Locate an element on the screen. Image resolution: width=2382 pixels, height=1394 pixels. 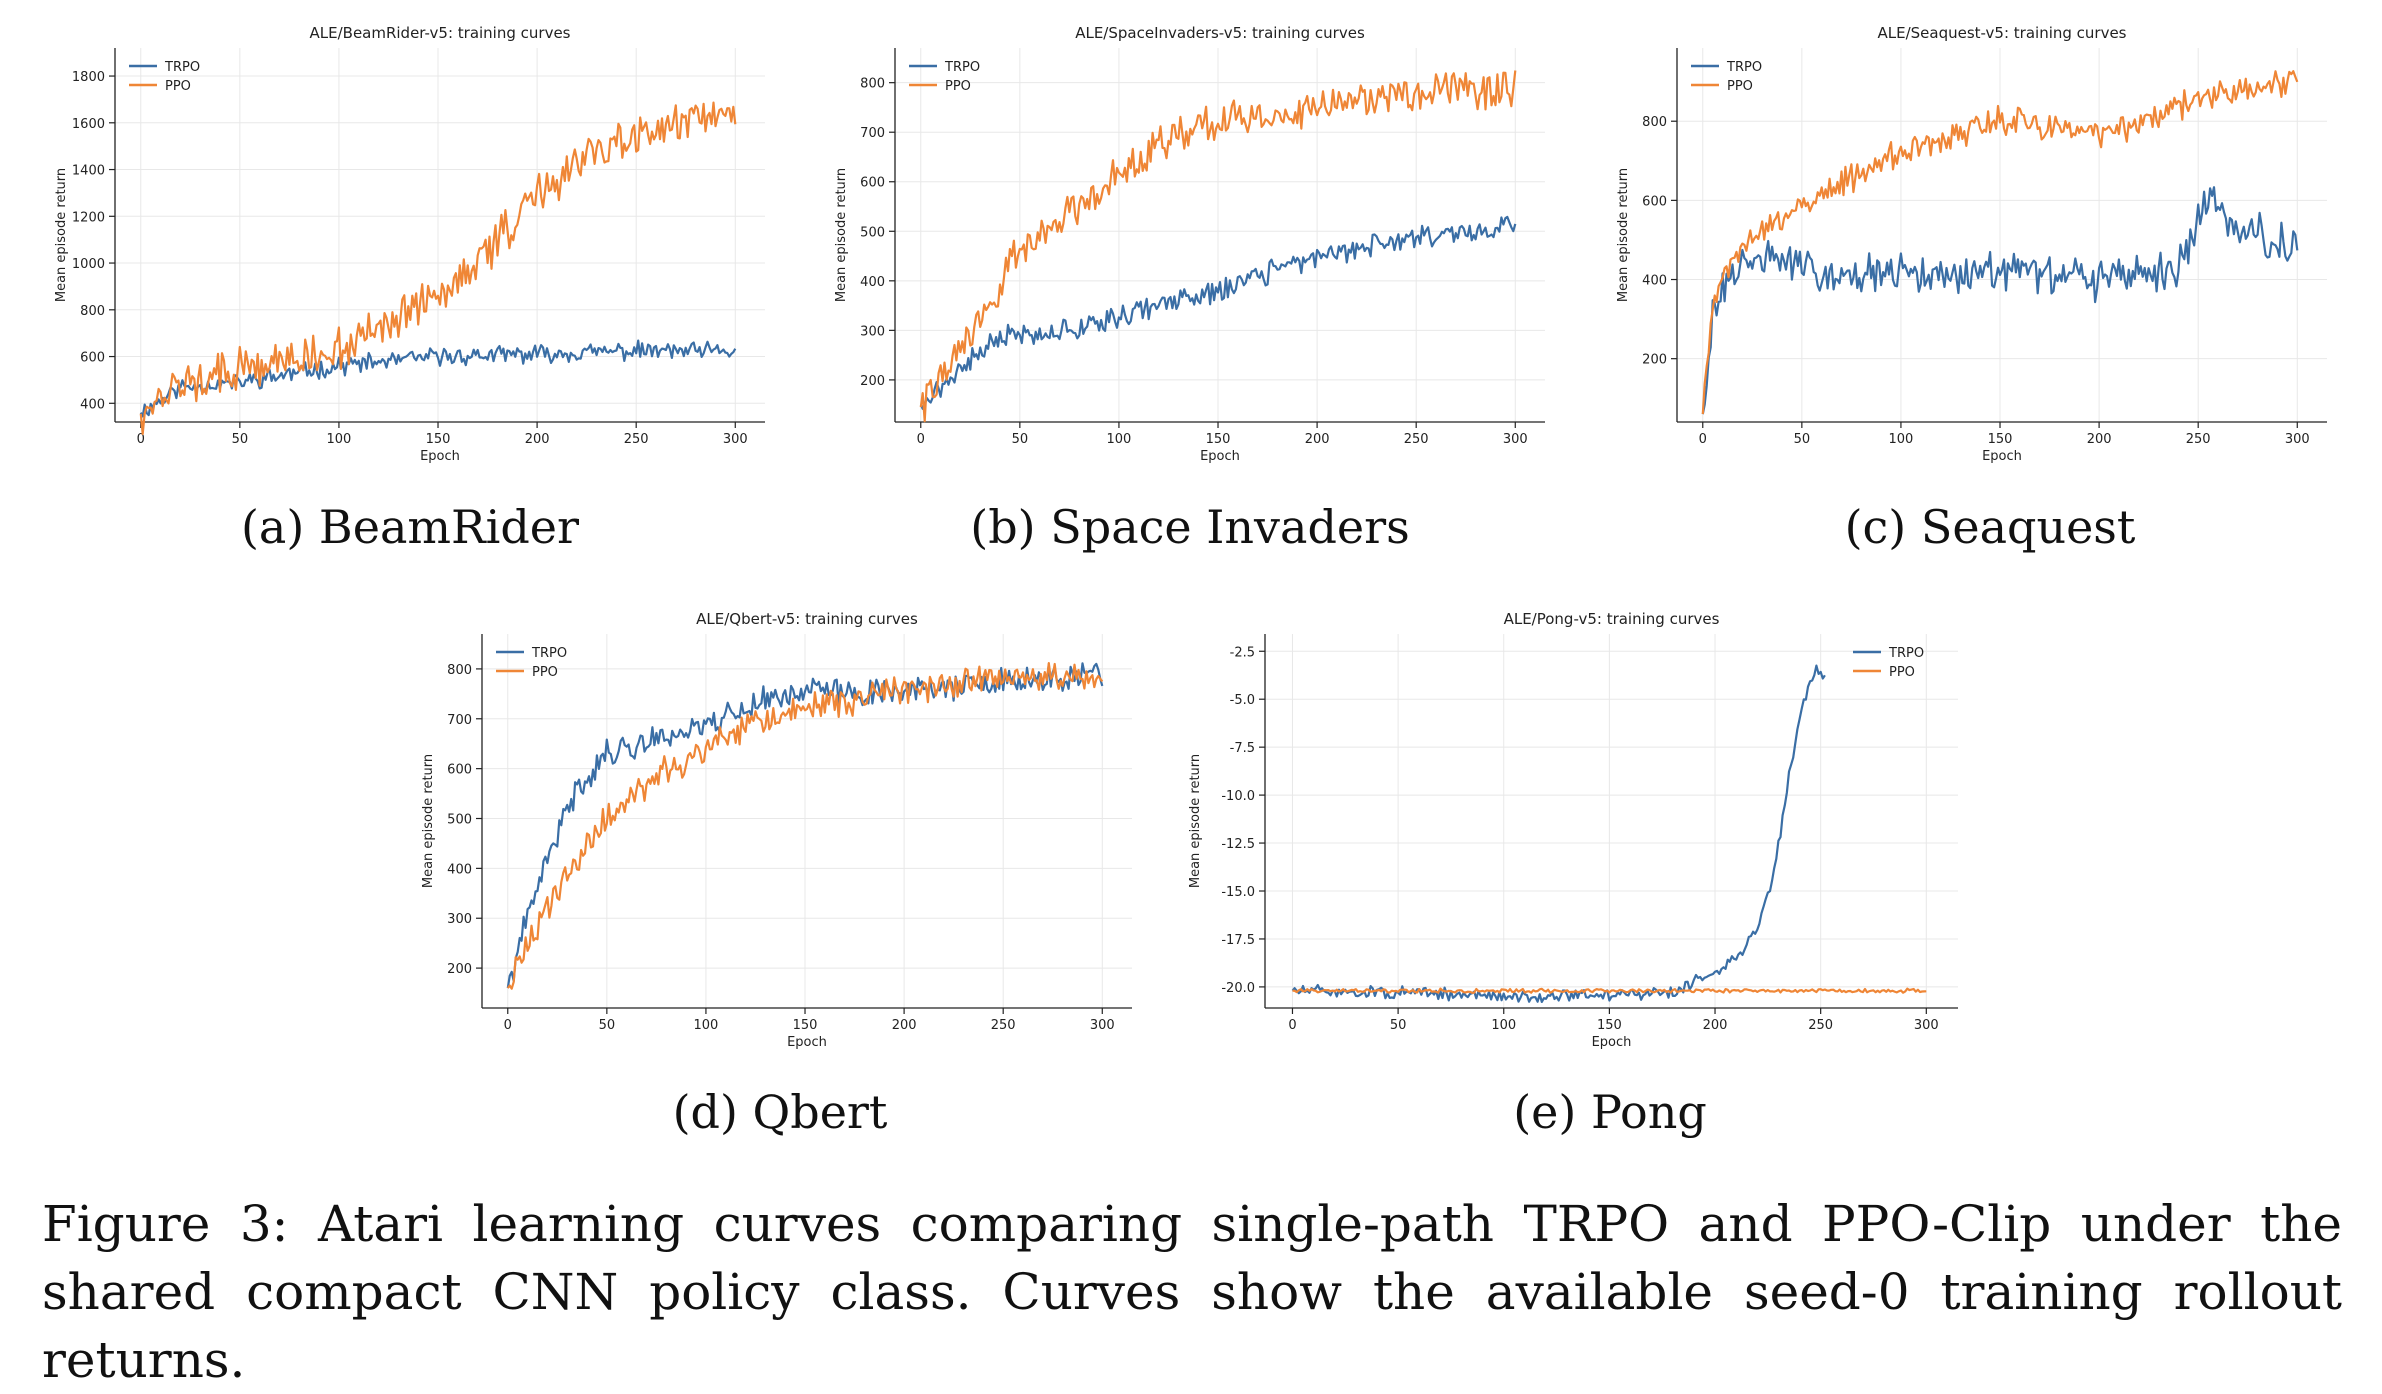
y-tick-label: 1000 is located at coordinates (88, 264).